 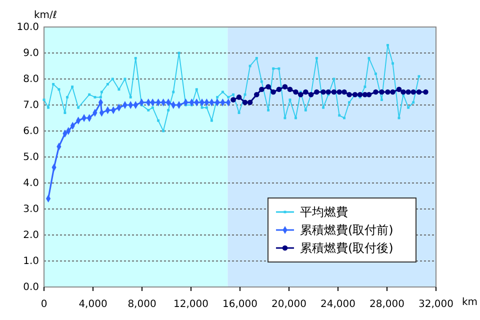 I want to click on x-tick-label: 20,000, so click(x=289, y=304).